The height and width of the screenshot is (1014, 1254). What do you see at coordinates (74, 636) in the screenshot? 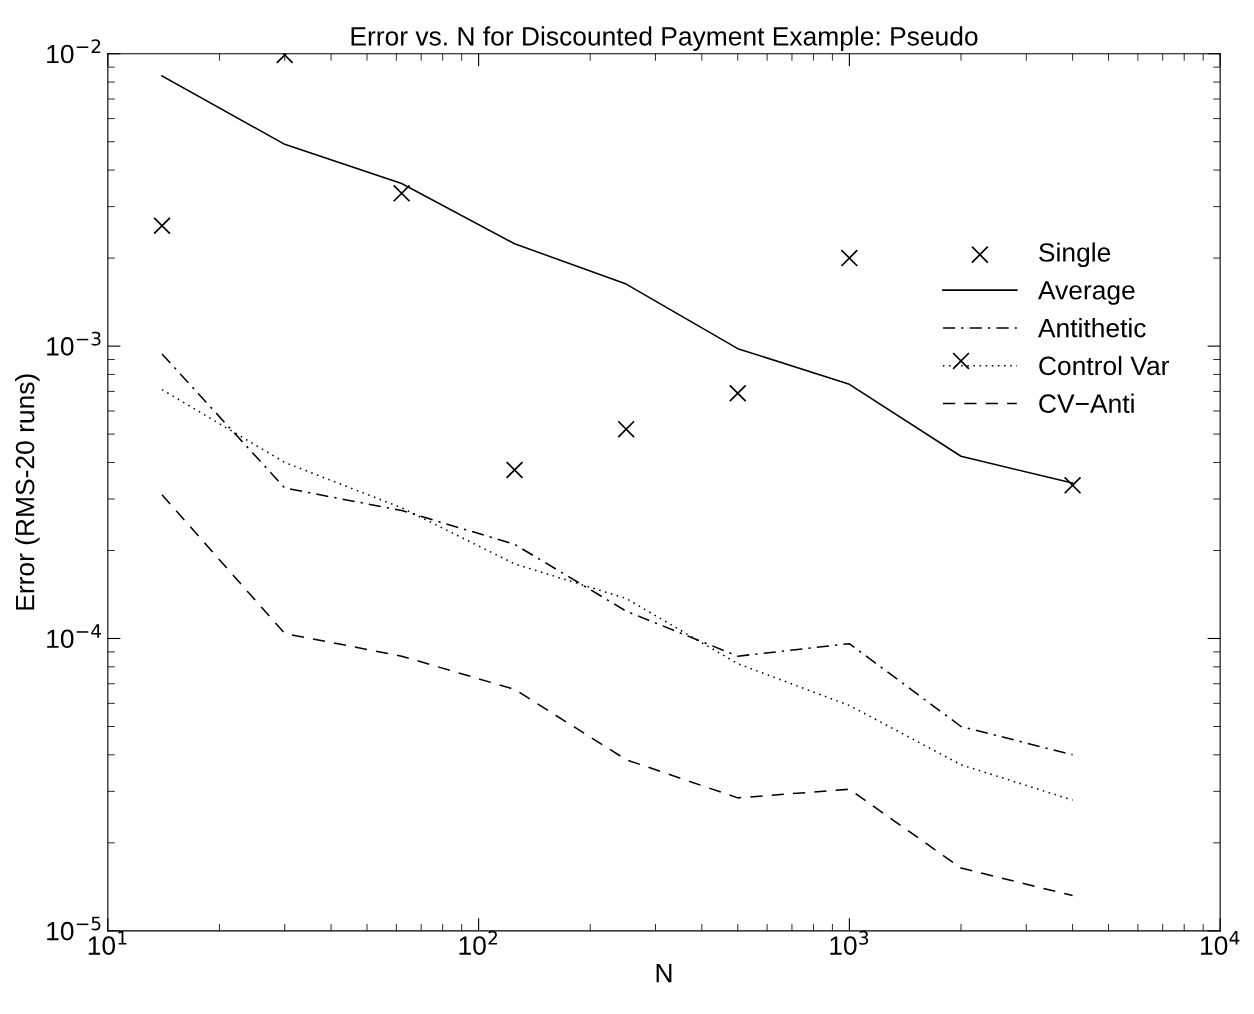
I see `y-tick-label: 10$^{−4}$` at bounding box center [74, 636].